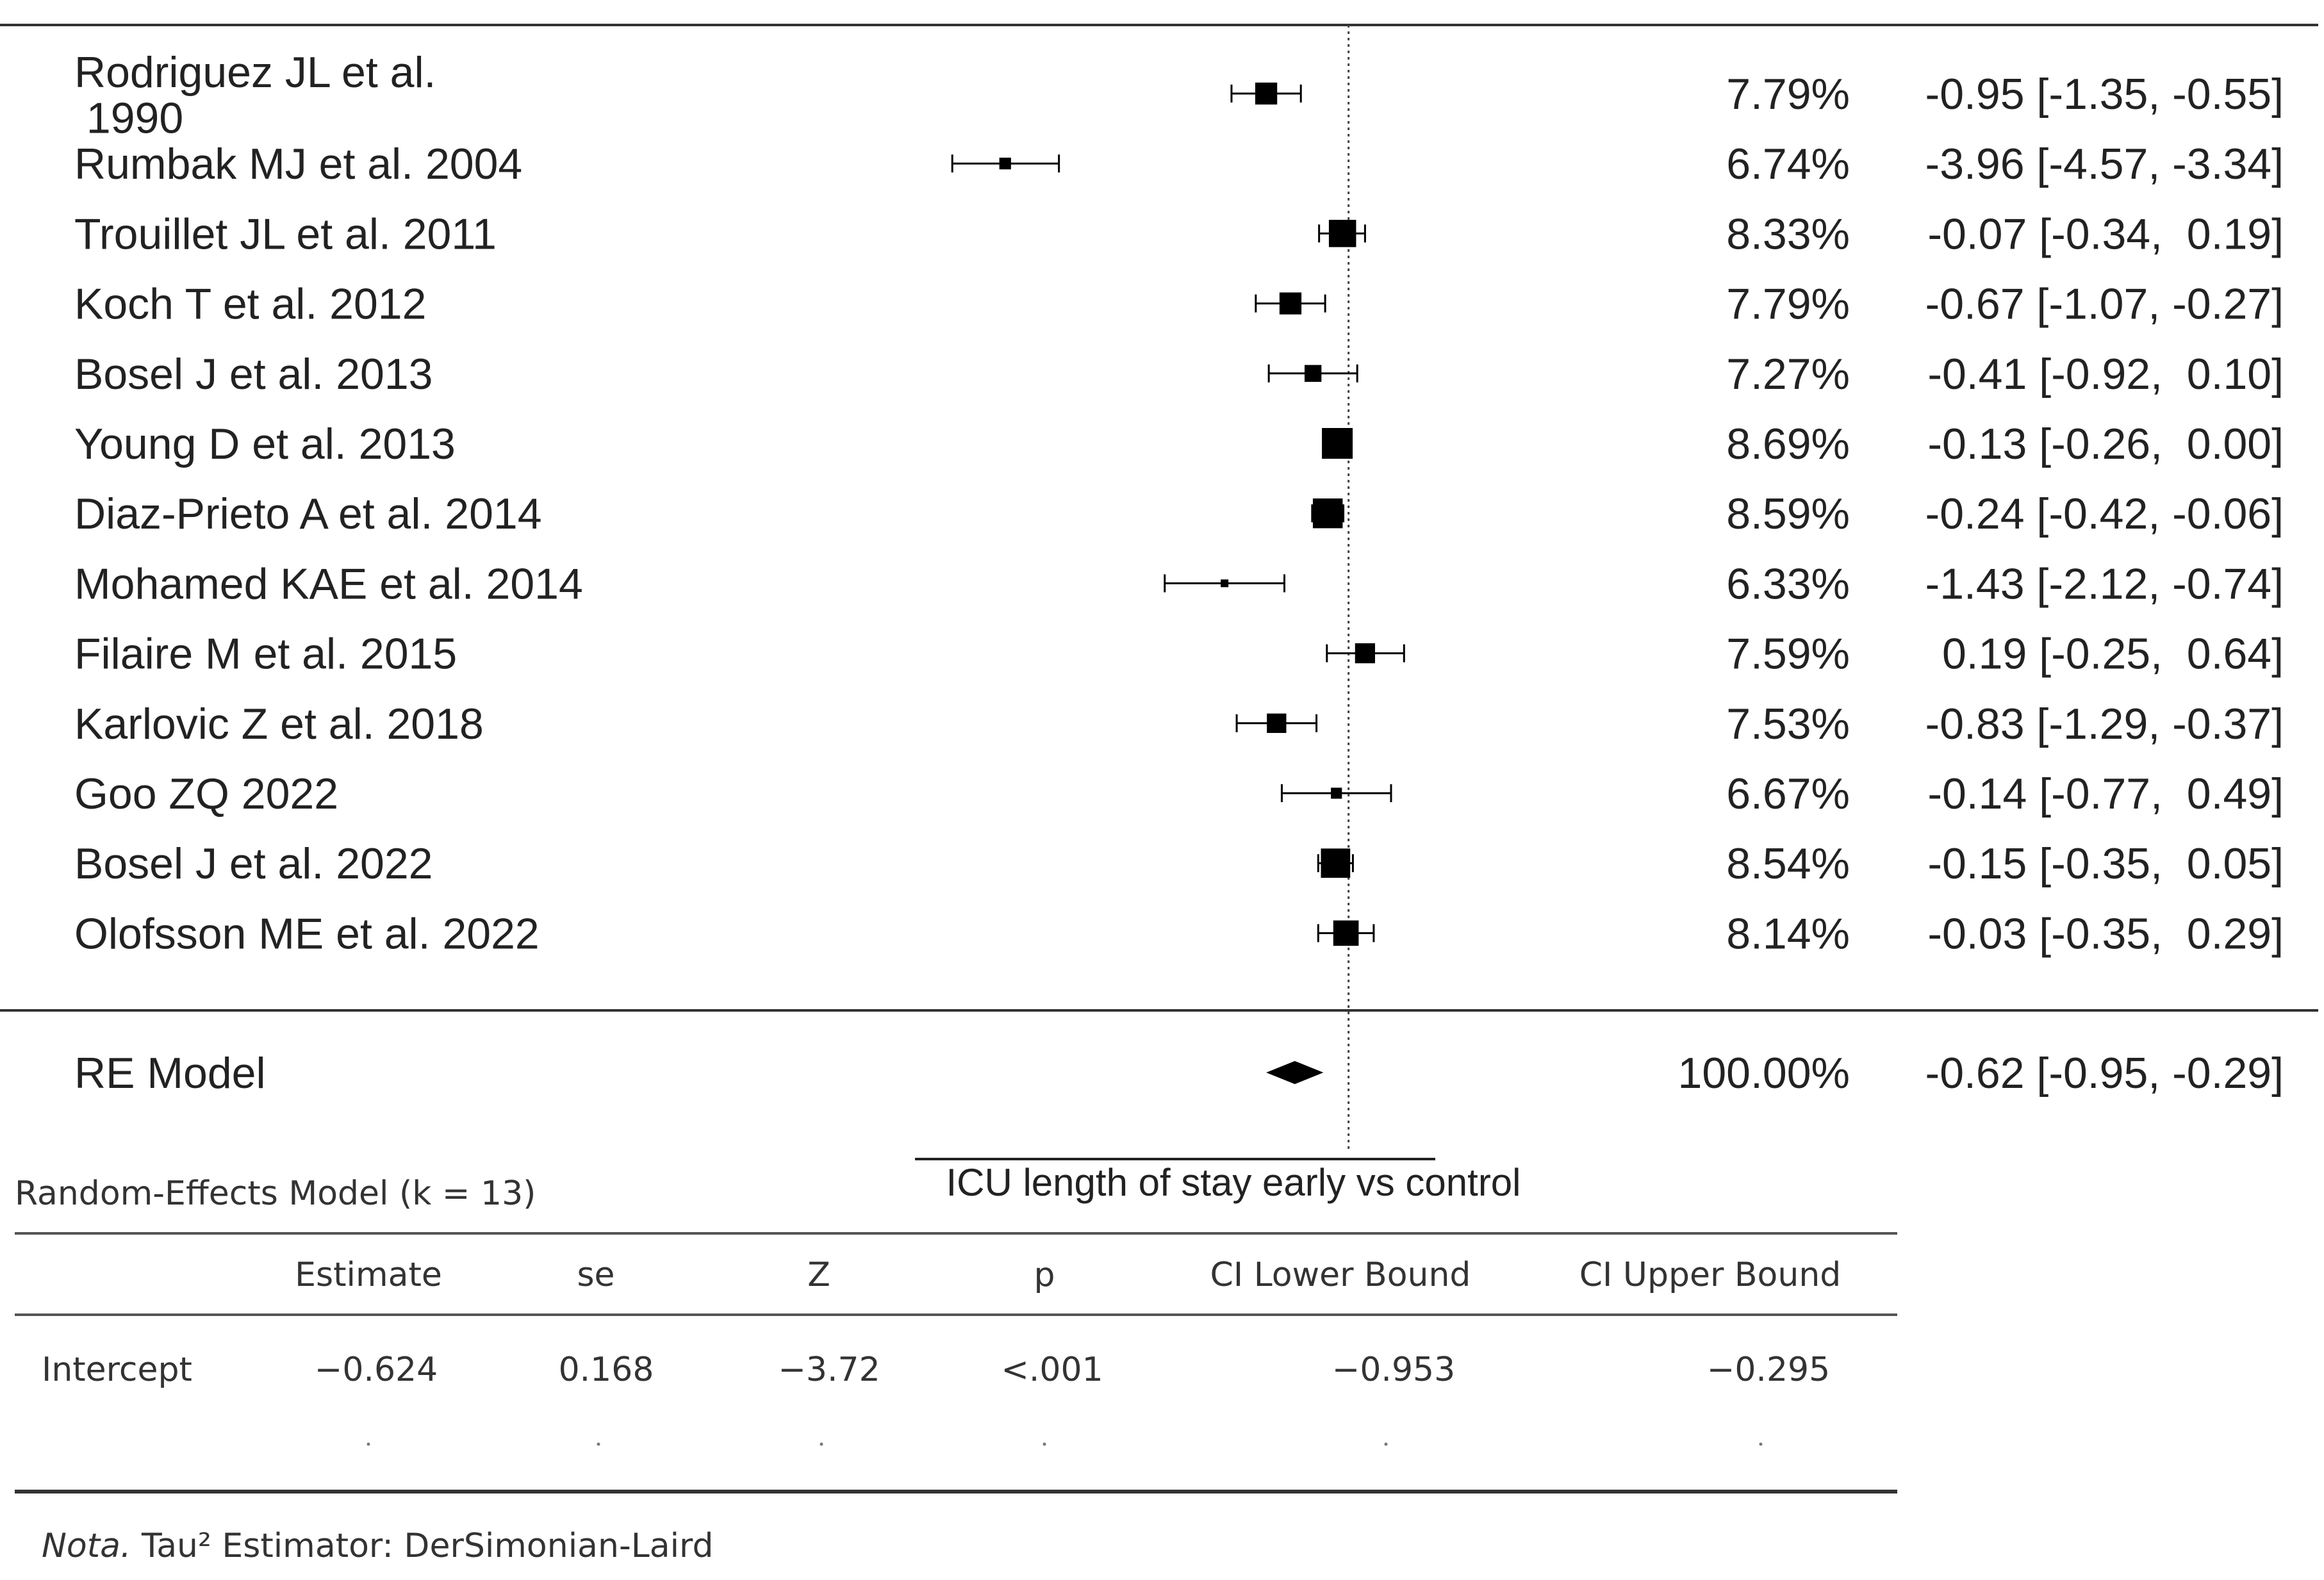 This screenshot has height=1580, width=2324. I want to click on ci-label: 0.19 [-0.25, 0.64], so click(2107, 655).